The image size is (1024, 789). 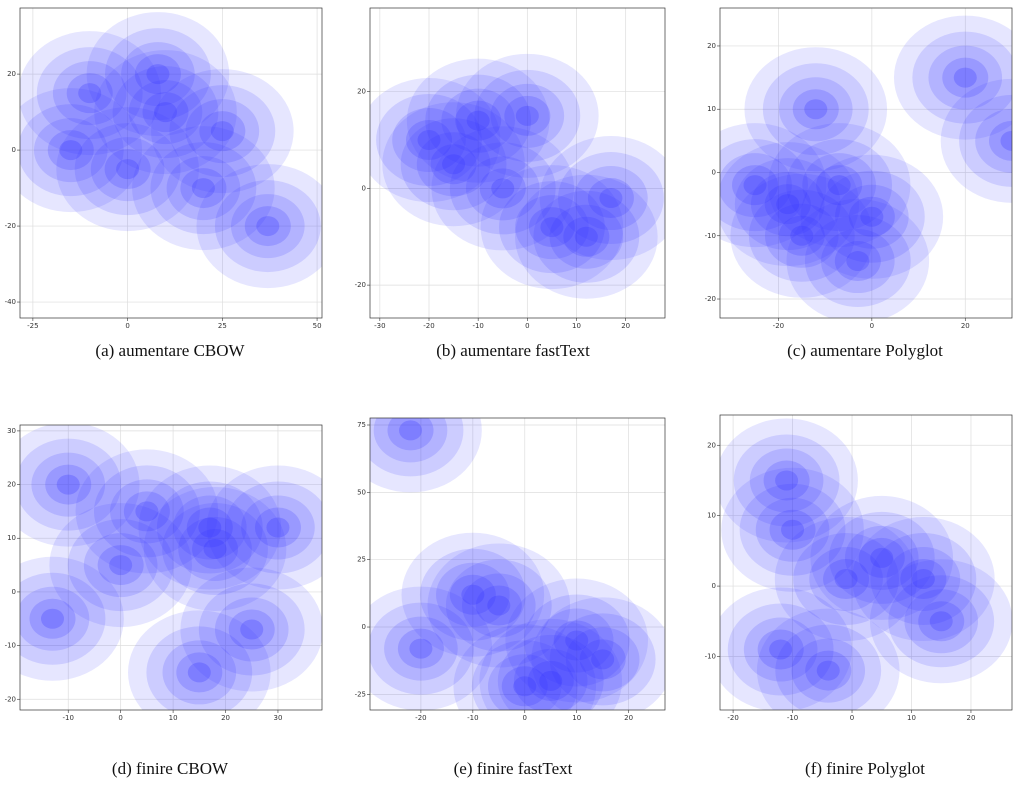 I want to click on caption: (b) aumentare fastText, so click(x=513, y=350).